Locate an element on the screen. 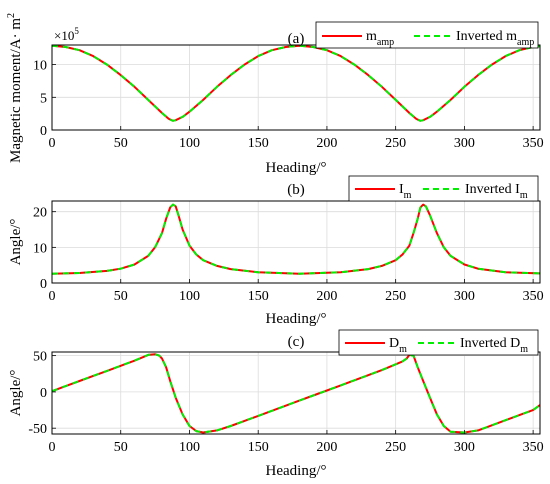 This screenshot has height=484, width=550. panel-a-legend-1-name: m is located at coordinates (371, 36).